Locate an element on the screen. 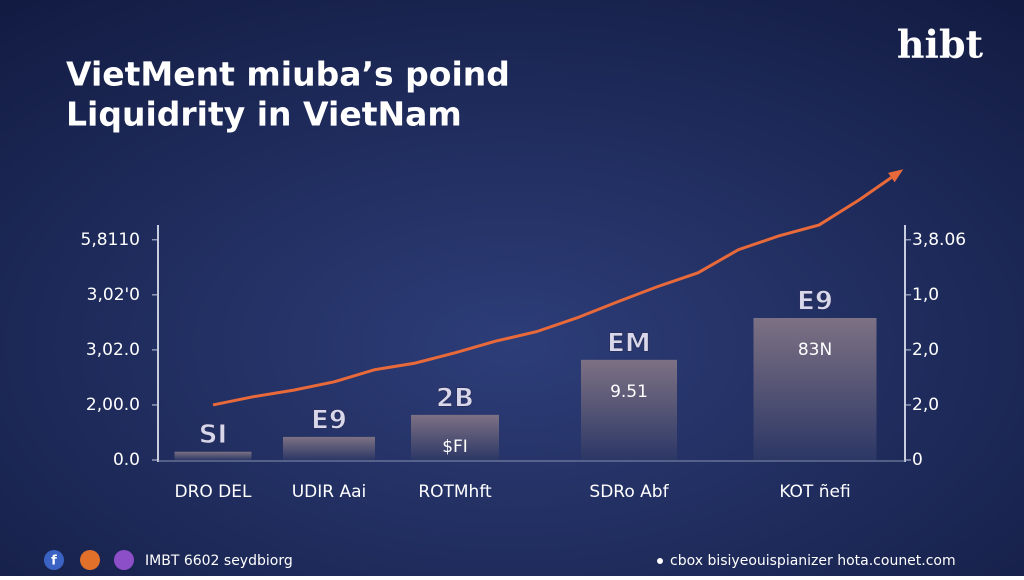  footer-left: IMBT 6602 seydbiorg is located at coordinates (219, 561).